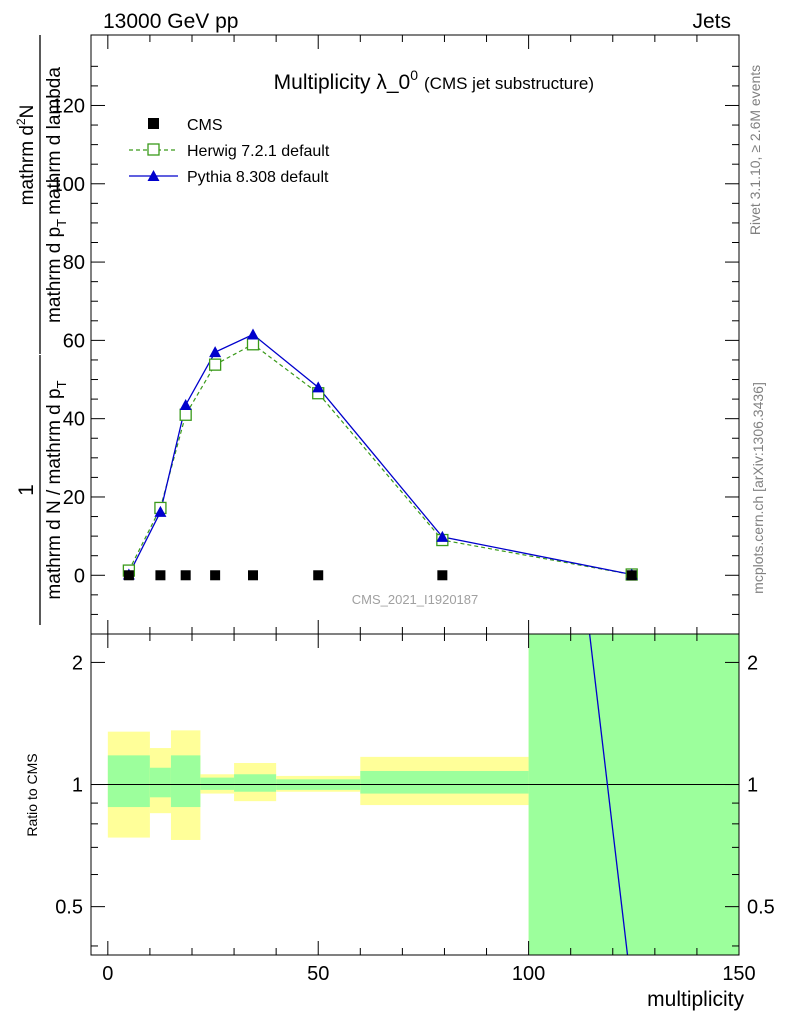 This screenshot has width=786, height=1024. What do you see at coordinates (758, 488) in the screenshot?
I see `mcplots-reference-text: mcplots.cern.ch [arXiv:1306.3436]` at bounding box center [758, 488].